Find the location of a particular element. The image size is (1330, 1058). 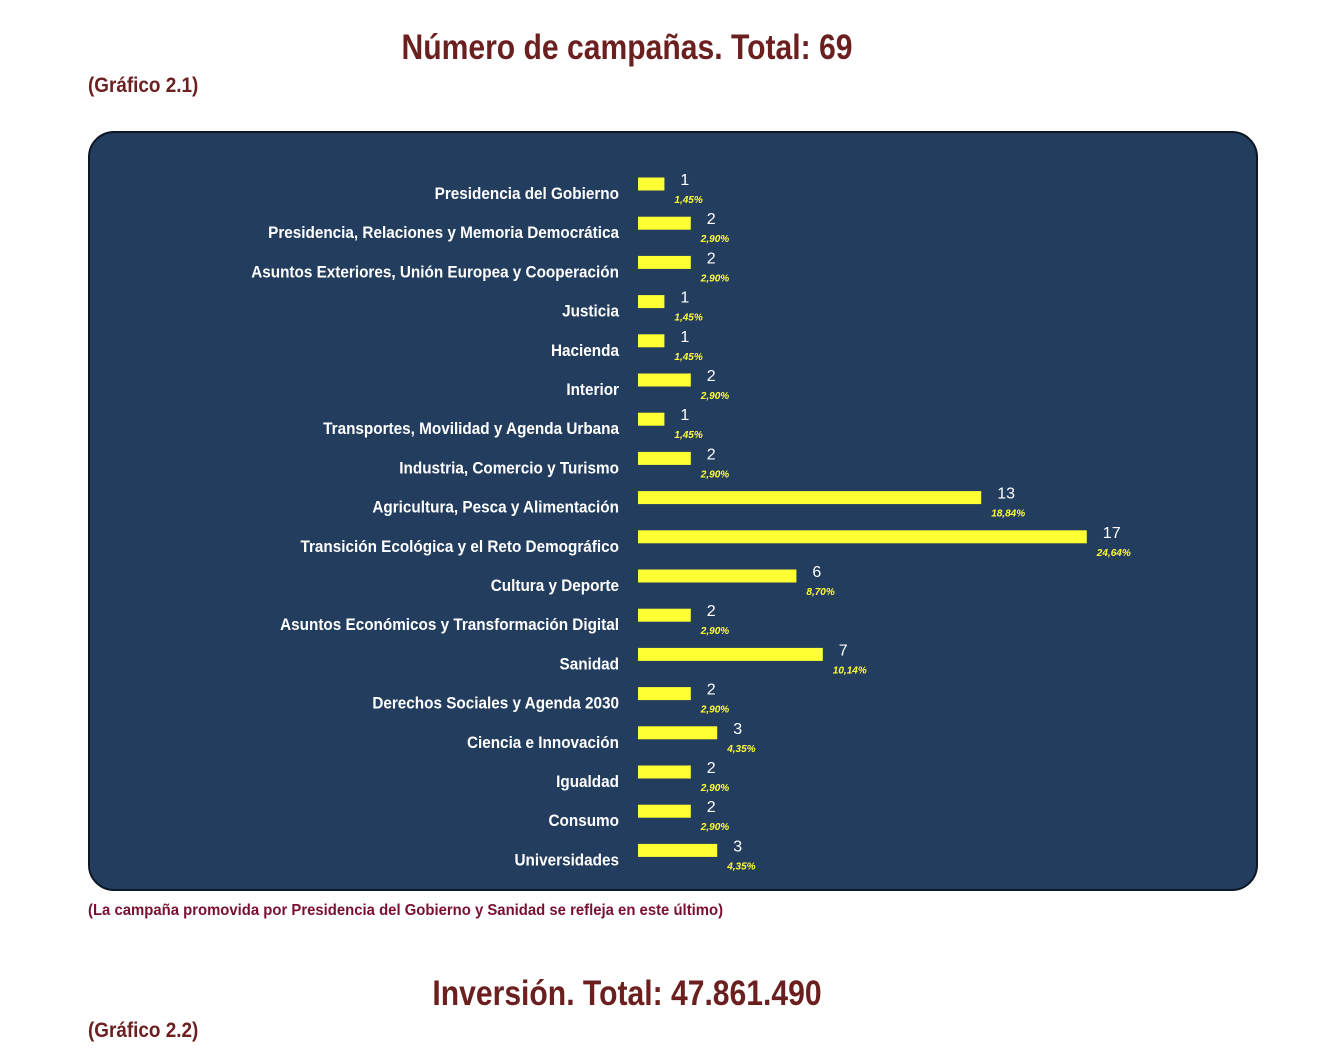

percent-label: 10,14% is located at coordinates (850, 670).